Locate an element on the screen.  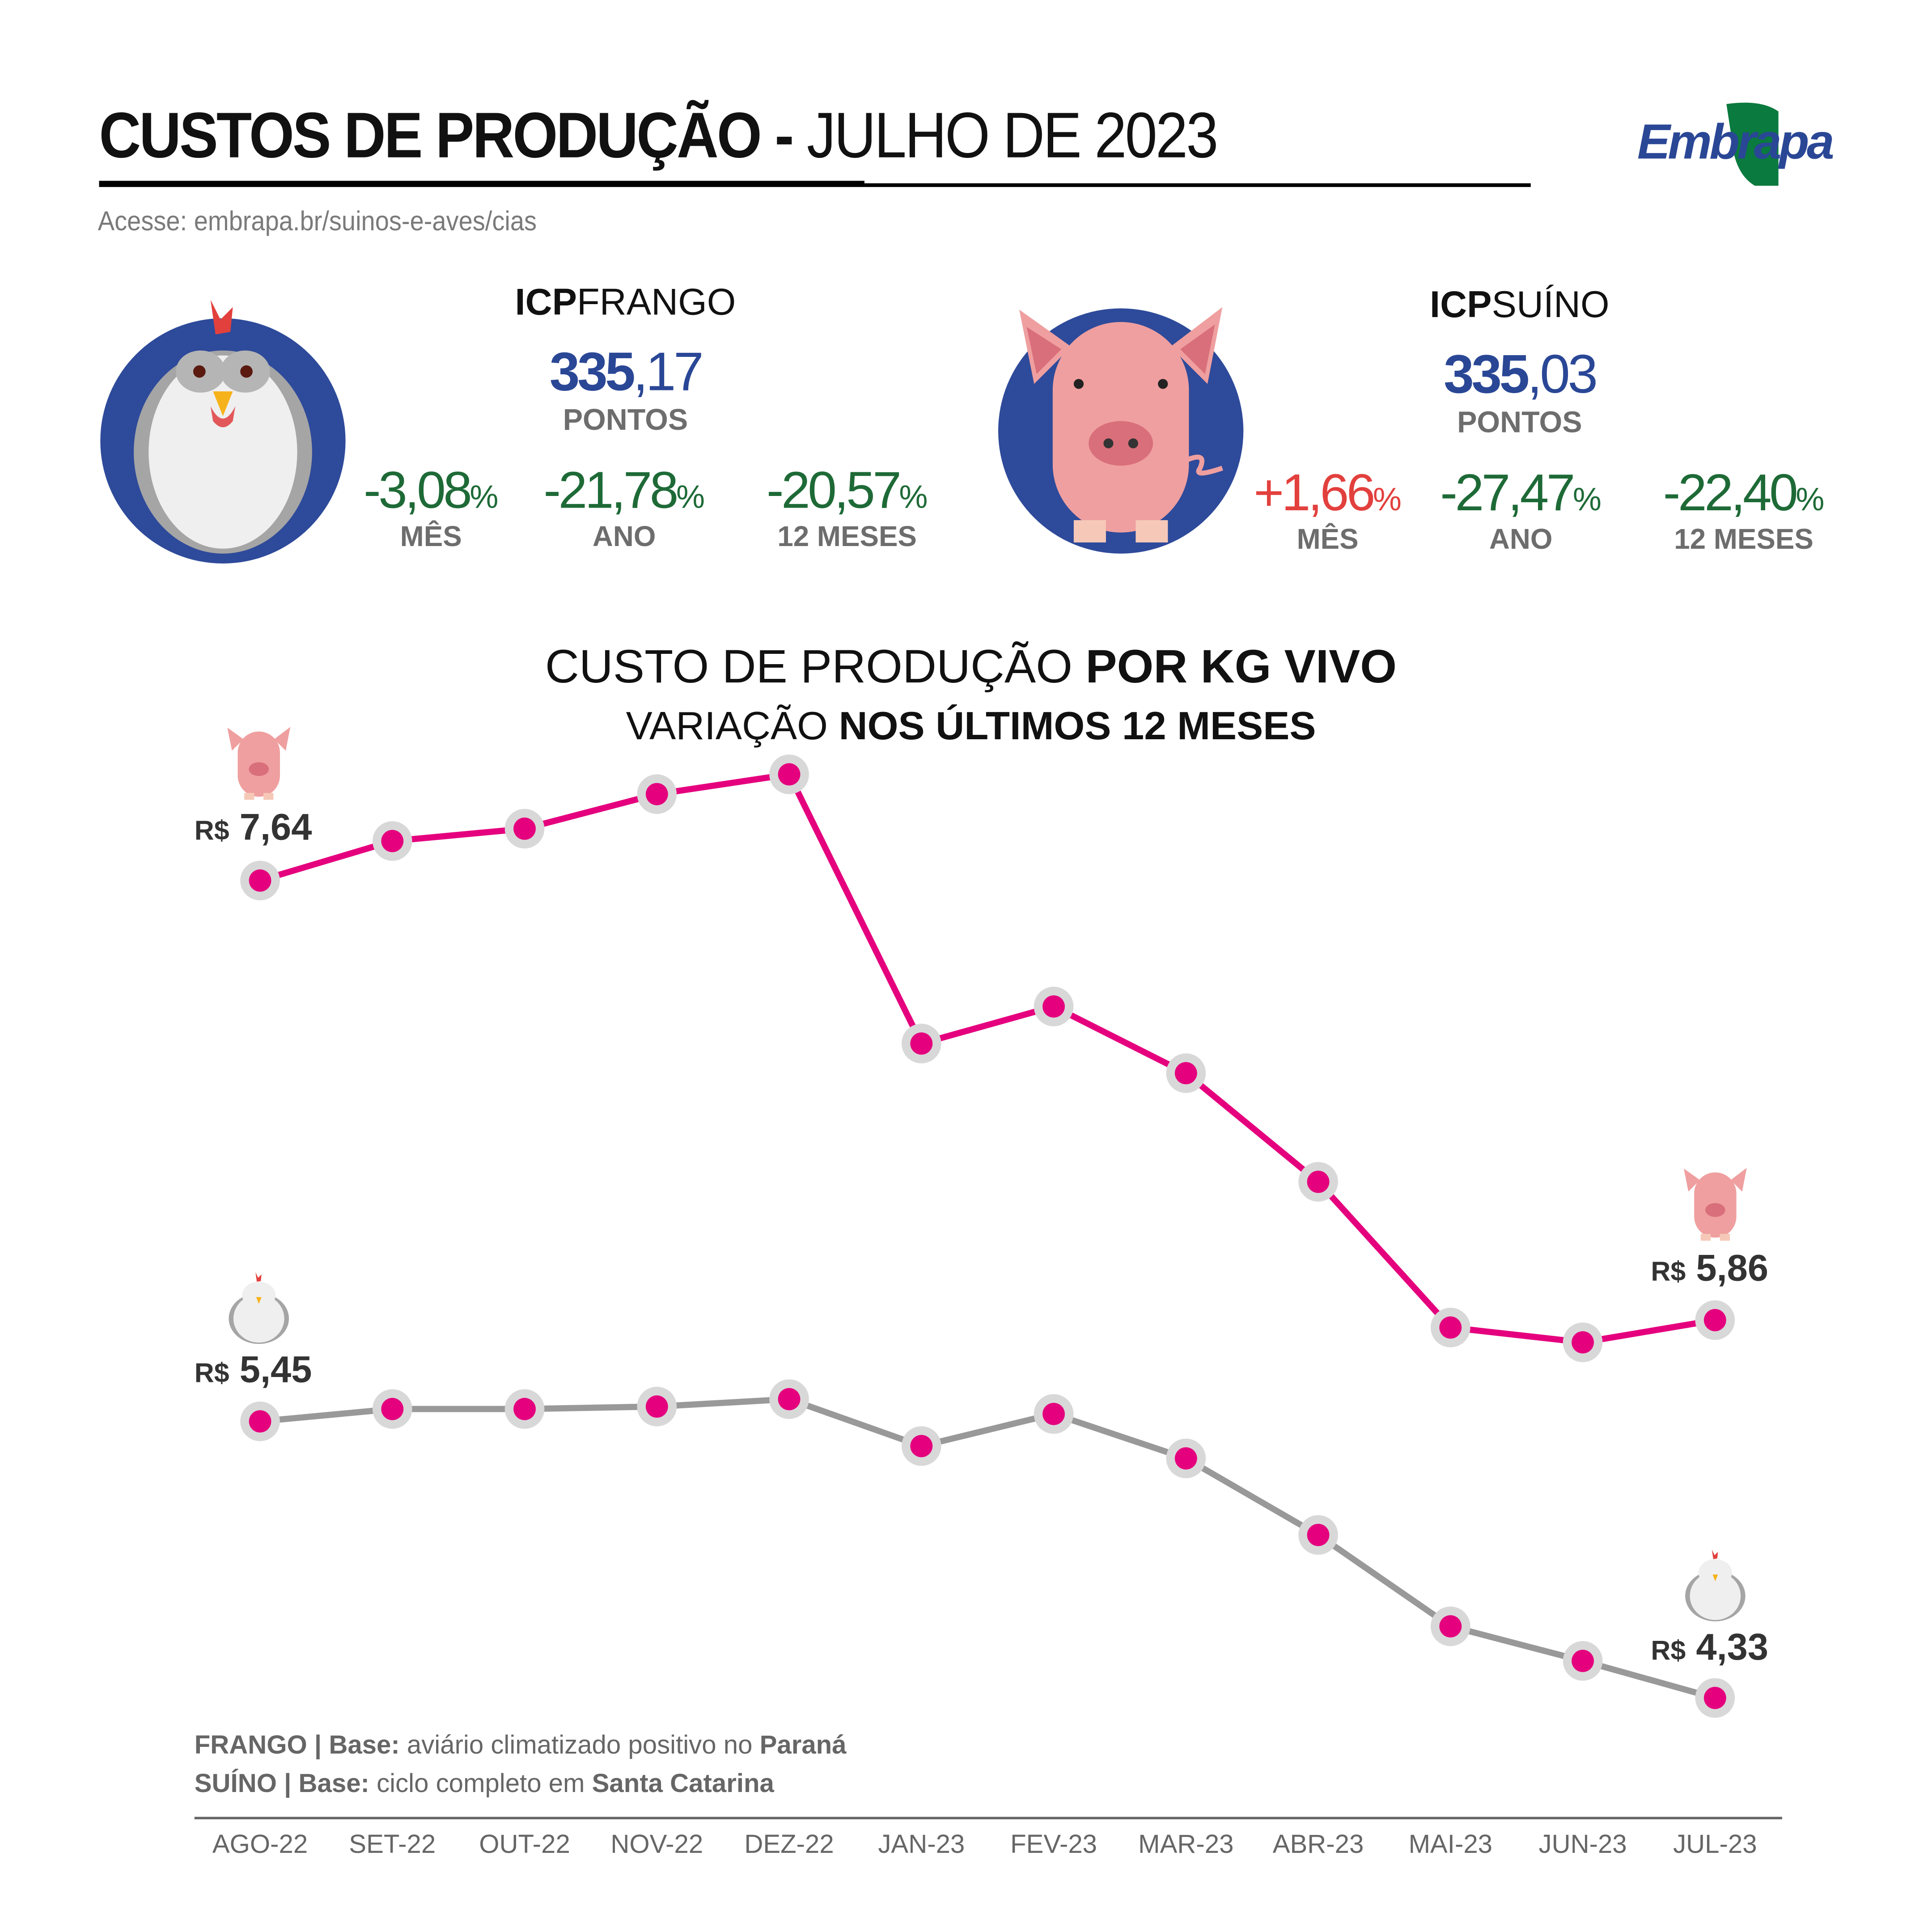
icp-suino-unit: PONTOS is located at coordinates (1519, 423).